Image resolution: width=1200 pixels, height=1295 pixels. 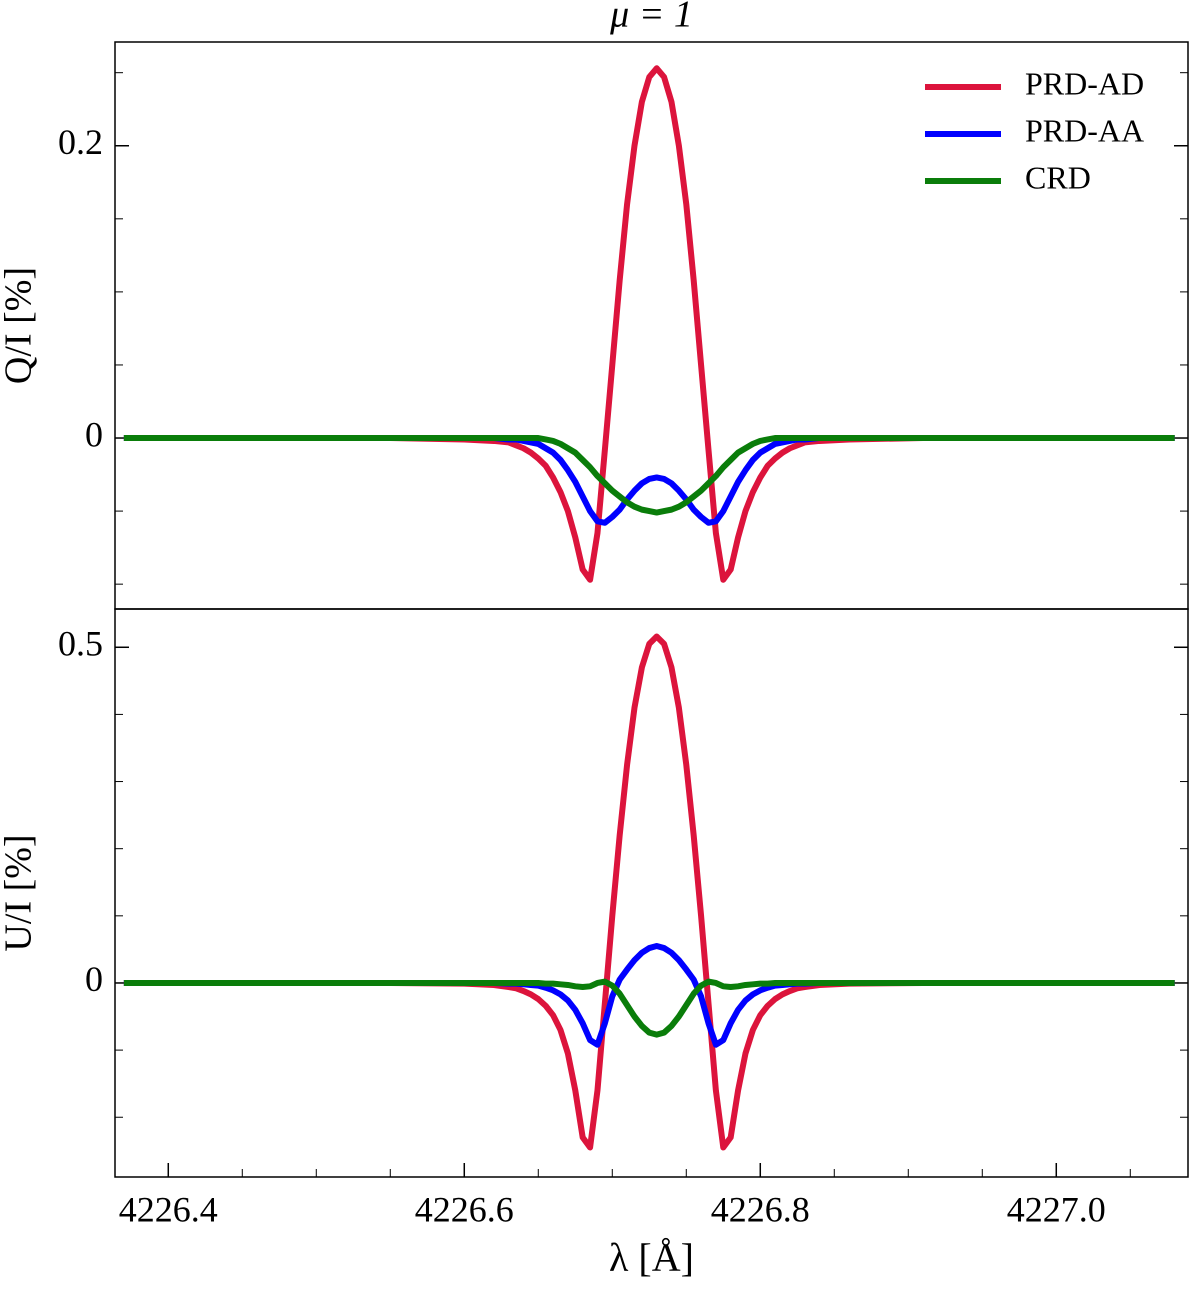 What do you see at coordinates (1084, 130) in the screenshot?
I see `legend-label: PRD-AA` at bounding box center [1084, 130].